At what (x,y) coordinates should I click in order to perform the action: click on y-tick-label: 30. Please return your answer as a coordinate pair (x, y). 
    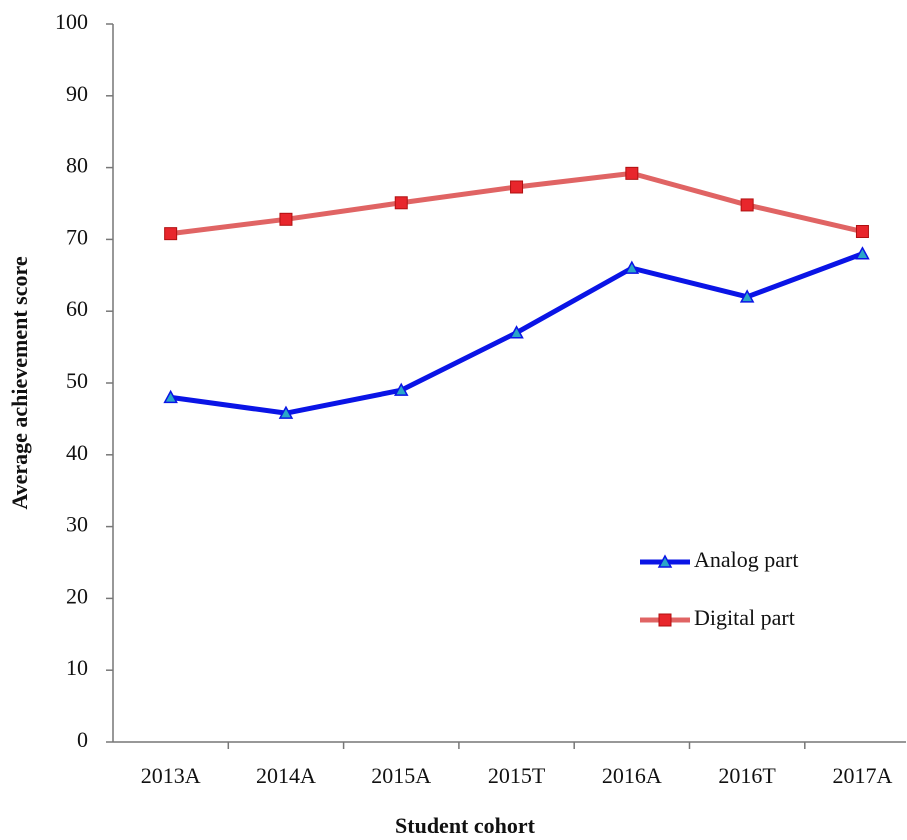
    Looking at the image, I should click on (77, 524).